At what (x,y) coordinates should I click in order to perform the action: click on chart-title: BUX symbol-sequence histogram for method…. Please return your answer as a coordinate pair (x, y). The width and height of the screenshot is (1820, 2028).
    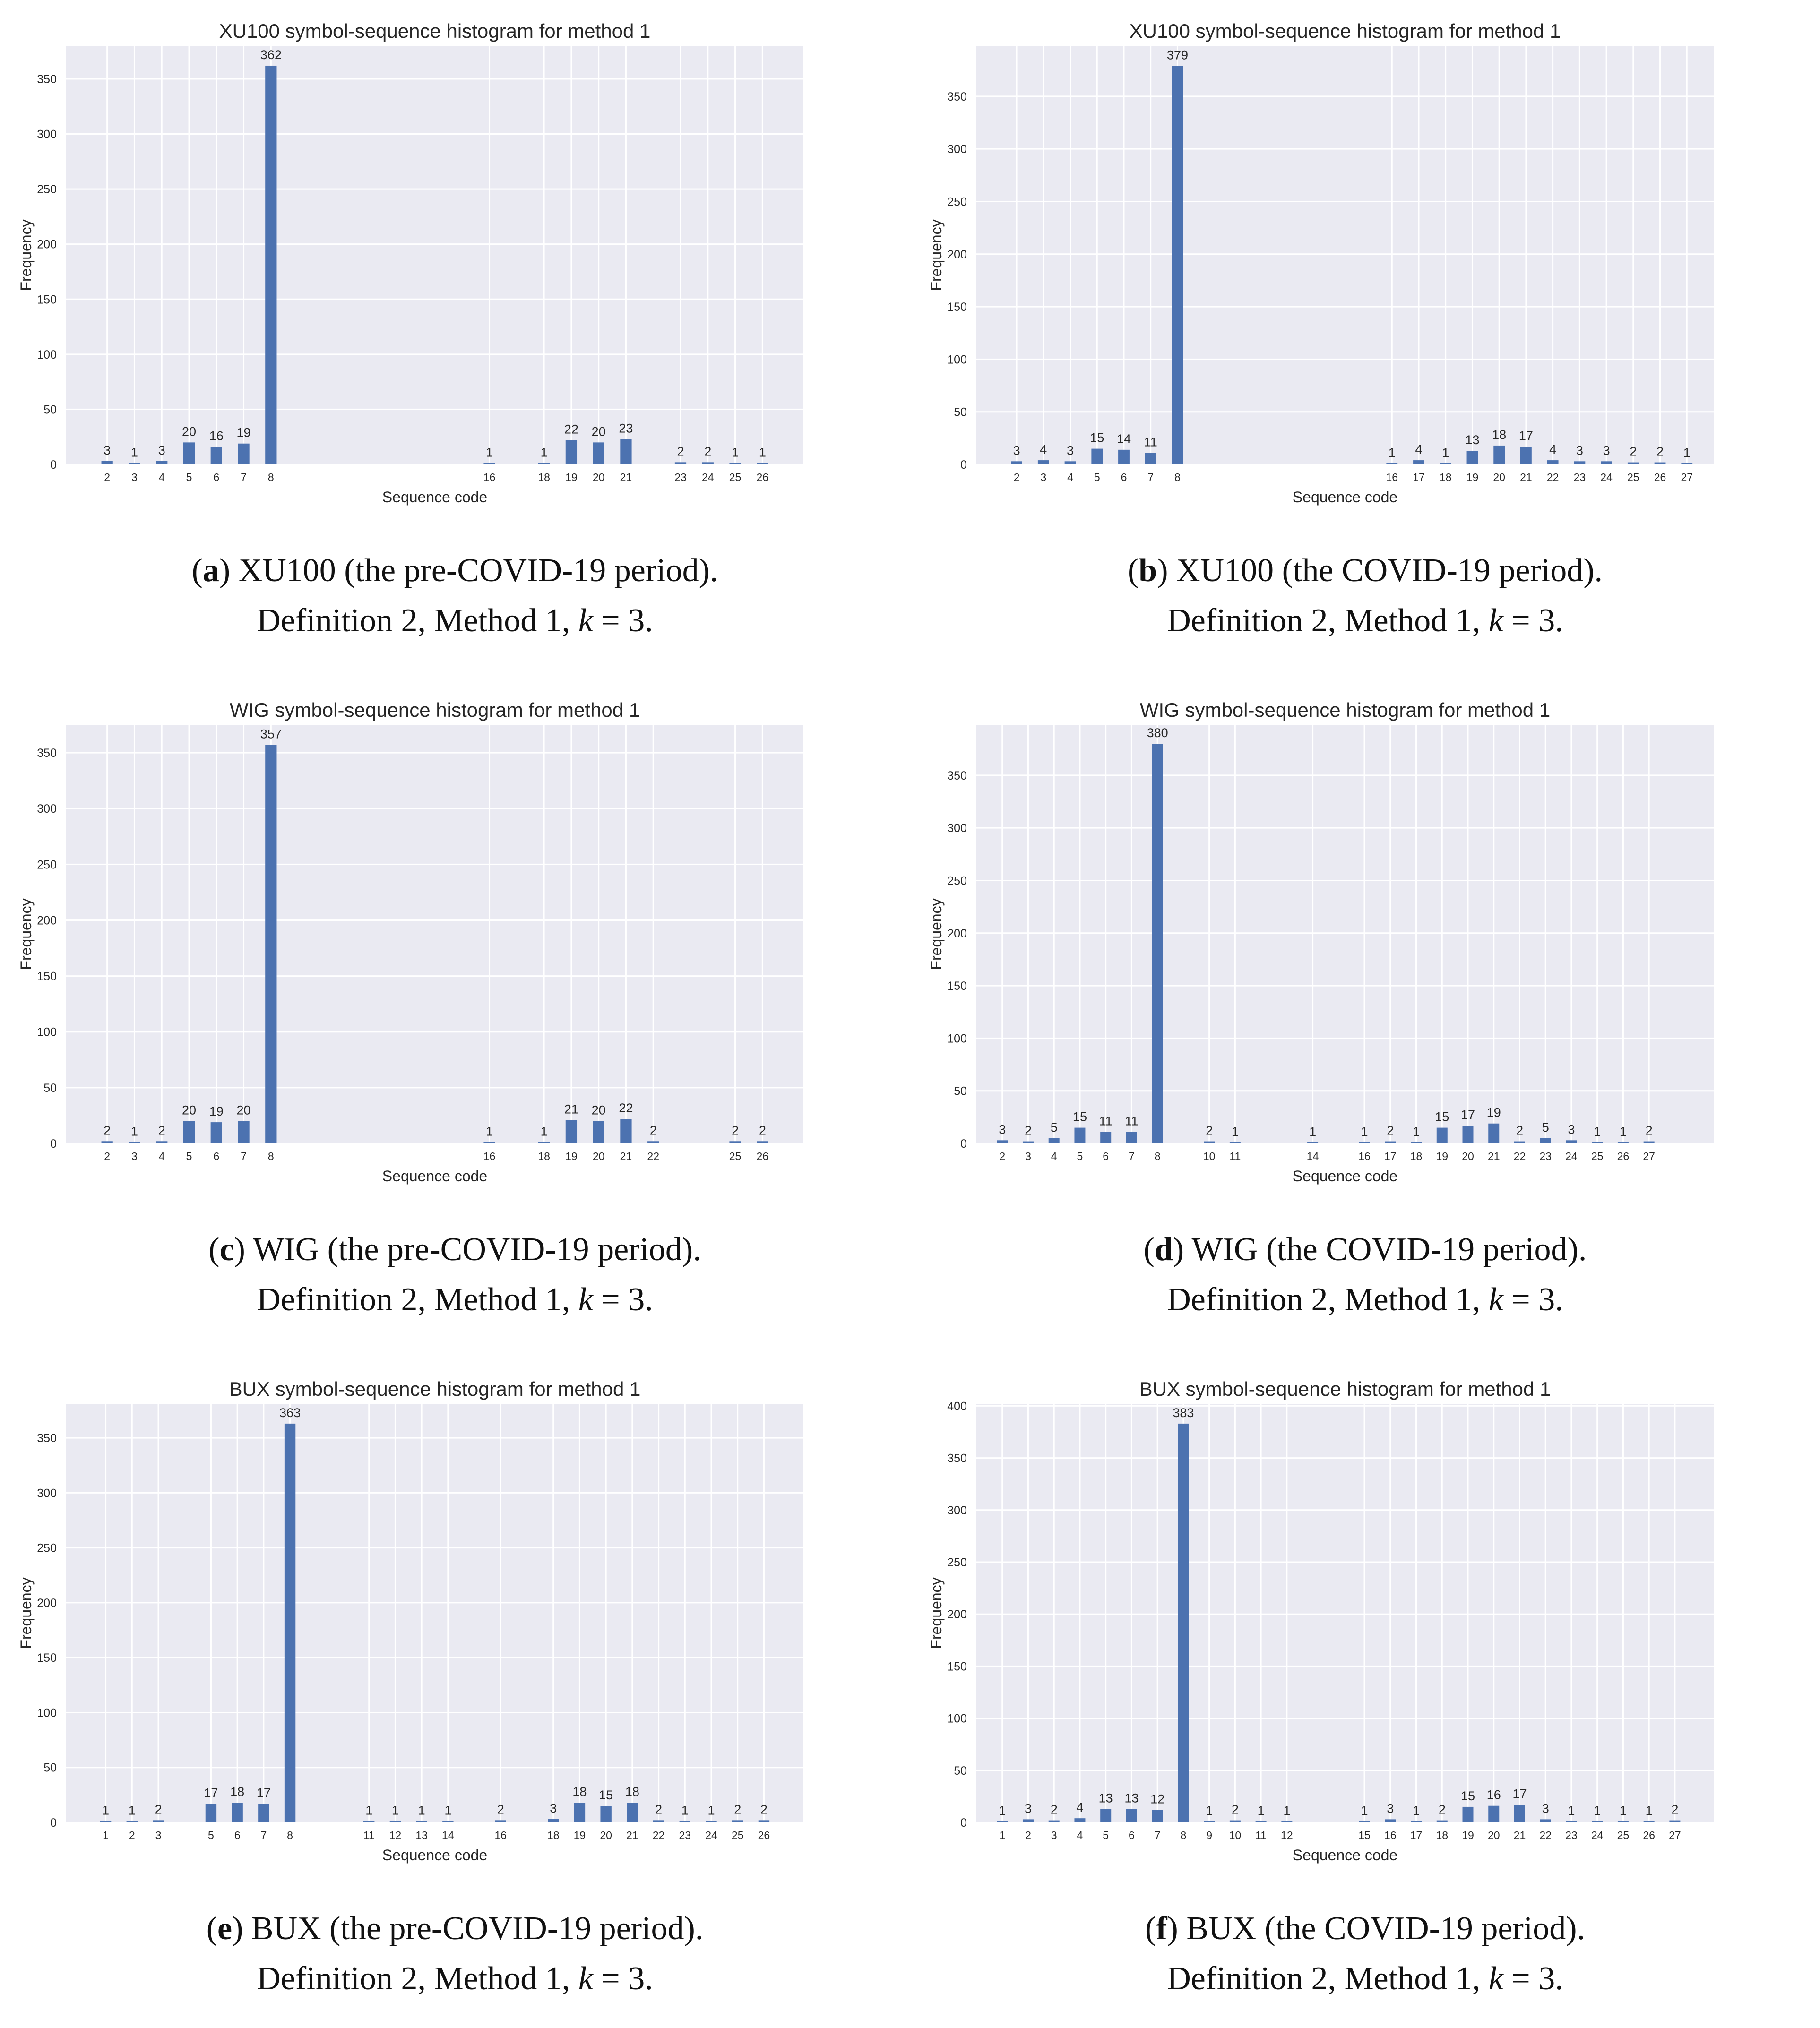
    Looking at the image, I should click on (1345, 1389).